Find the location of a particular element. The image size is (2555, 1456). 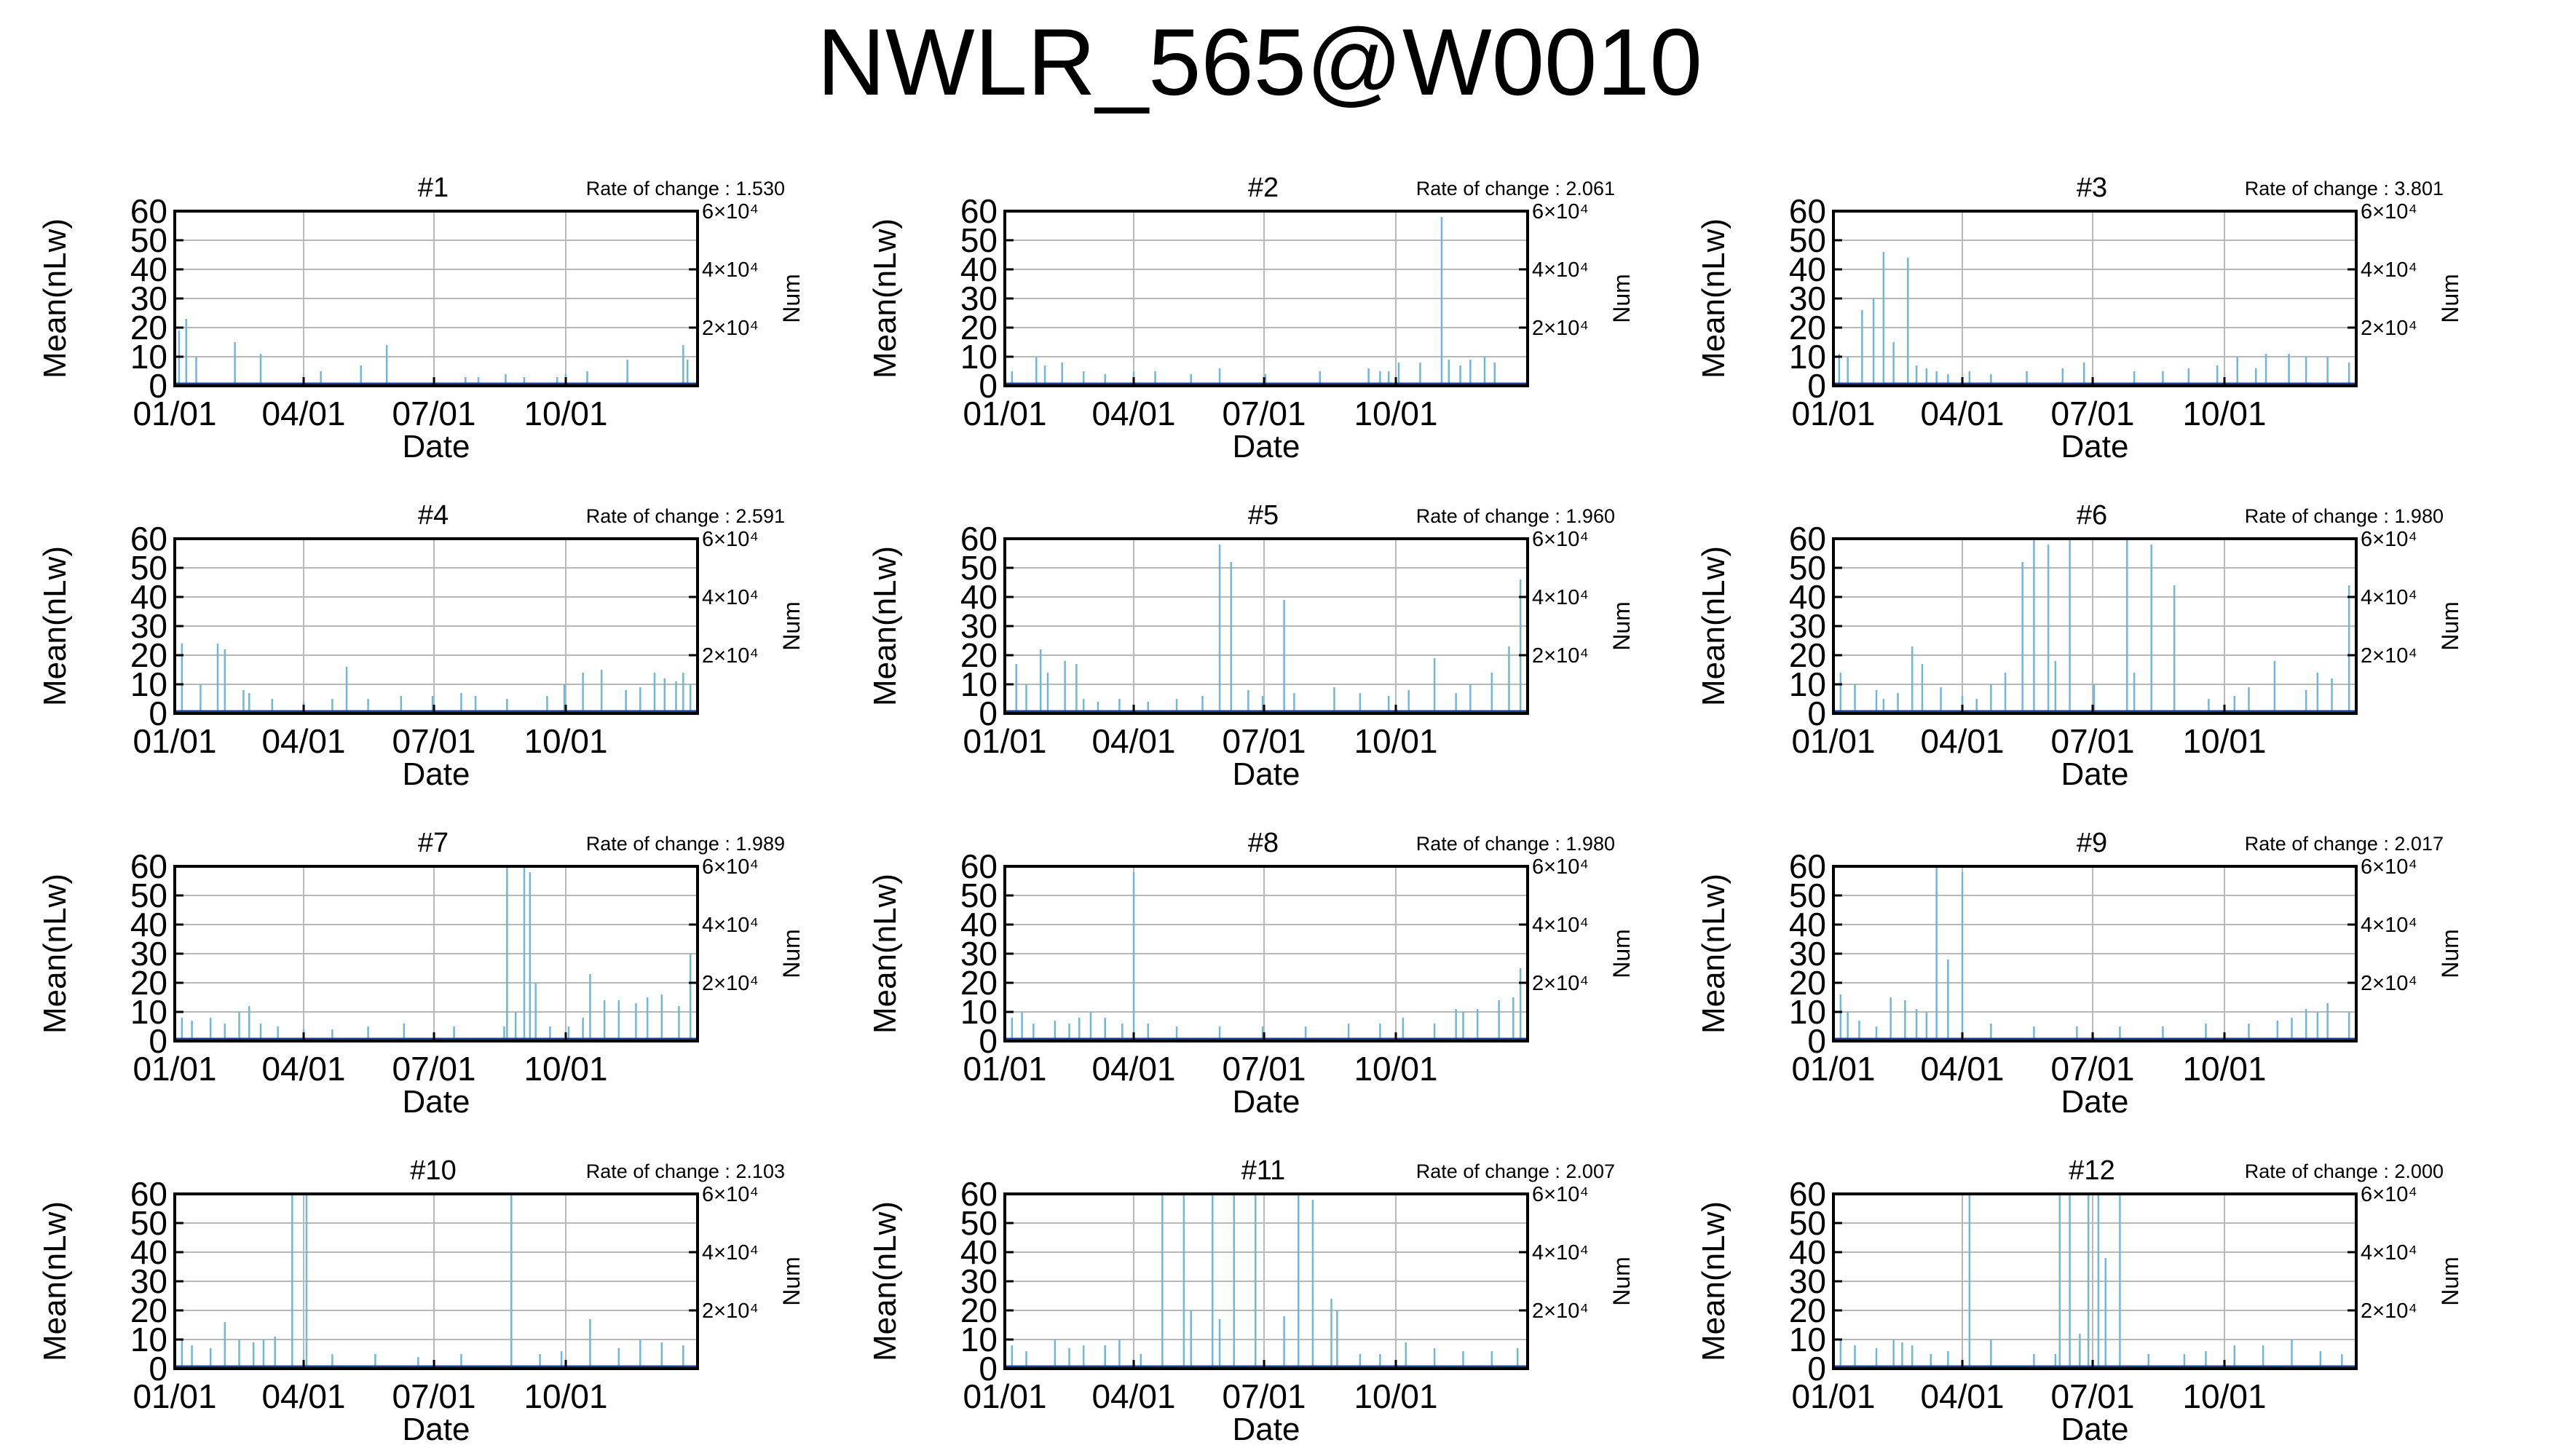

rate-of-change-label: Rate of change : 1.980 is located at coordinates (1515, 844).